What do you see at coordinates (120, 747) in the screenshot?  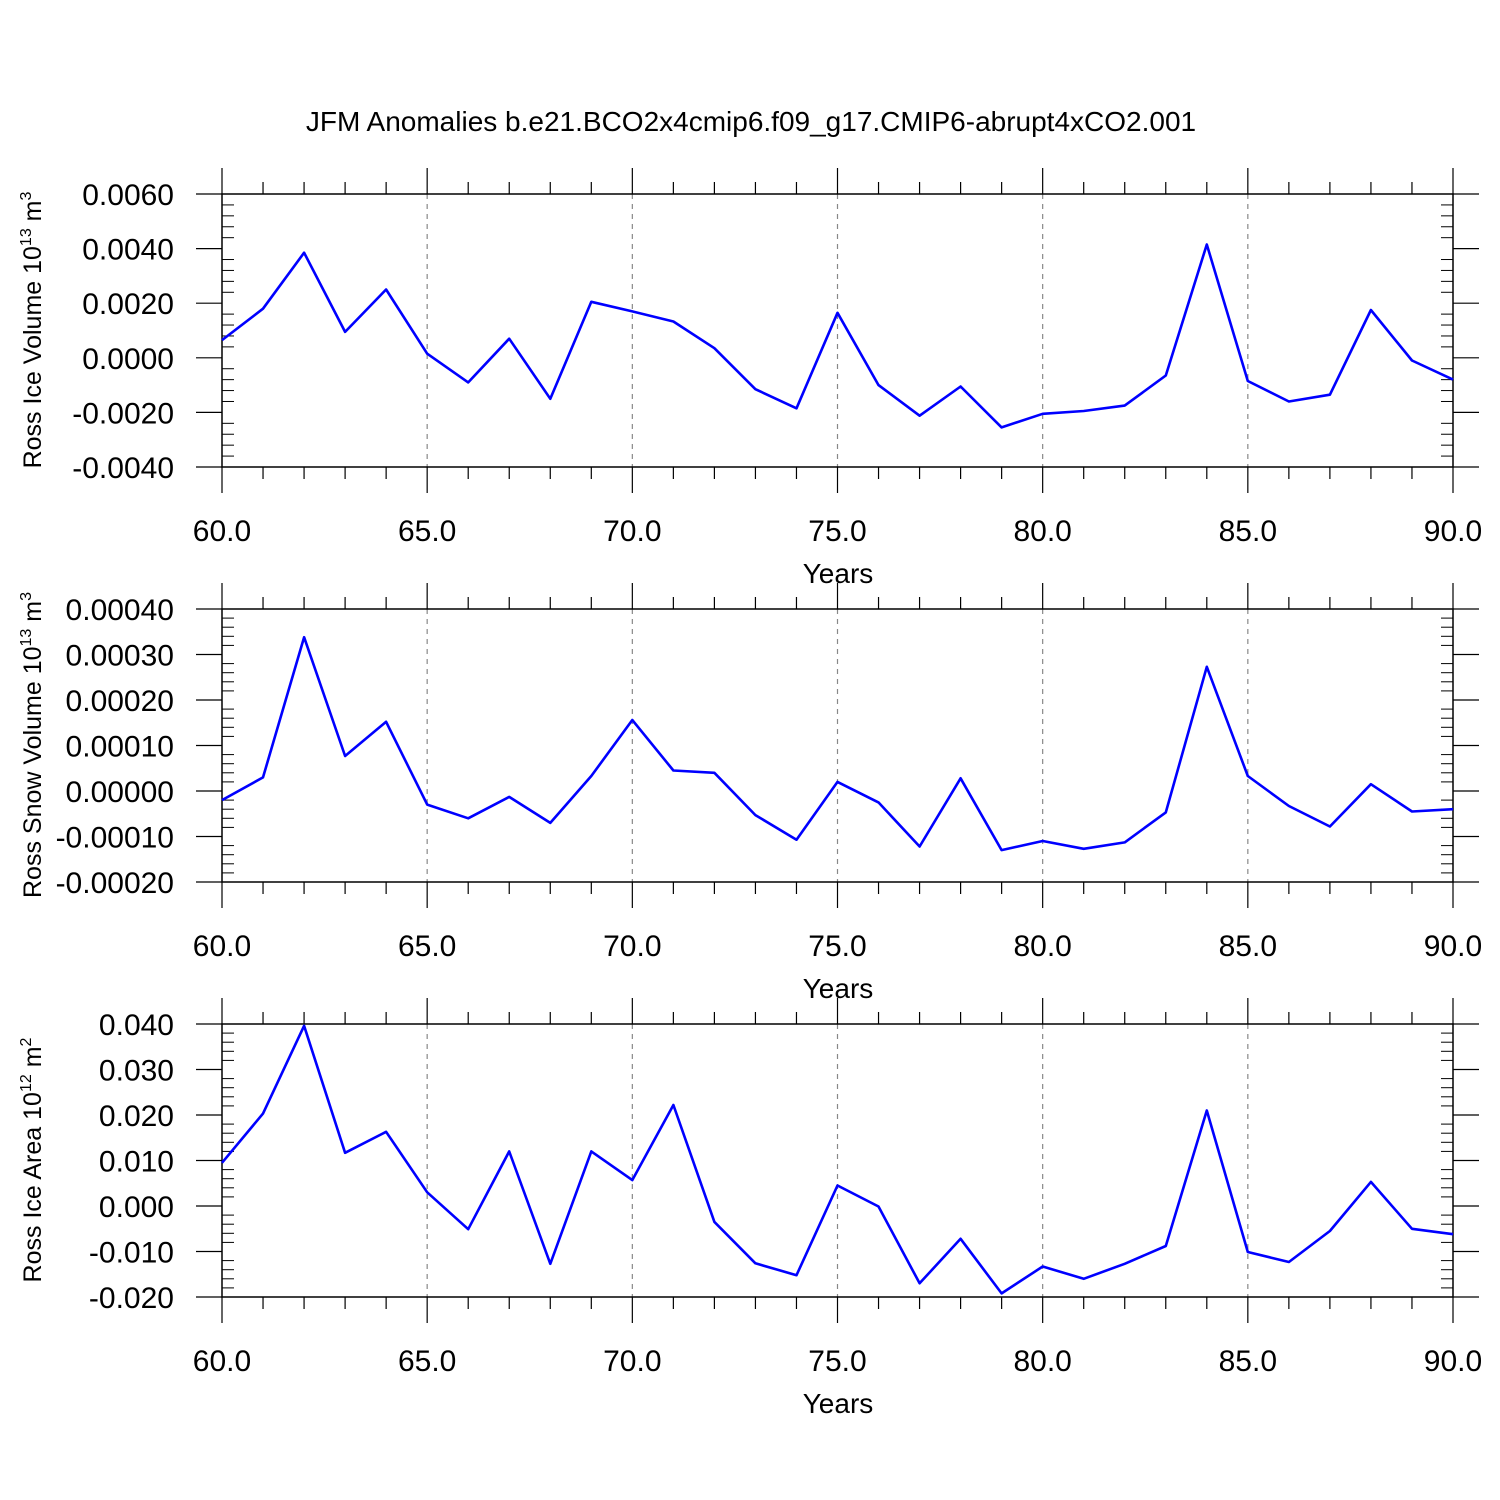 I see `y-tick-label: 0.00010` at bounding box center [120, 747].